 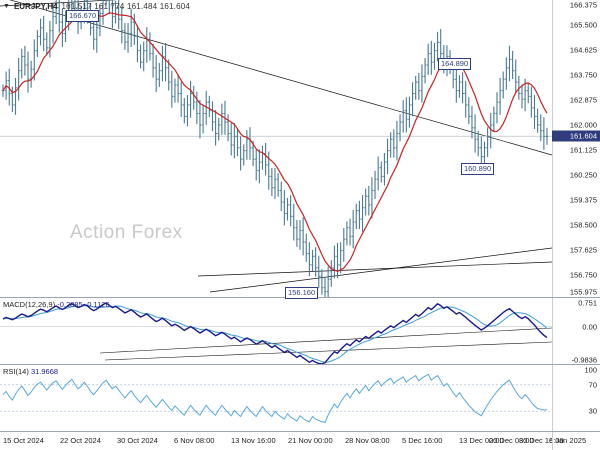 What do you see at coordinates (23, 440) in the screenshot?
I see `time-tick: 15 Oct 2024` at bounding box center [23, 440].